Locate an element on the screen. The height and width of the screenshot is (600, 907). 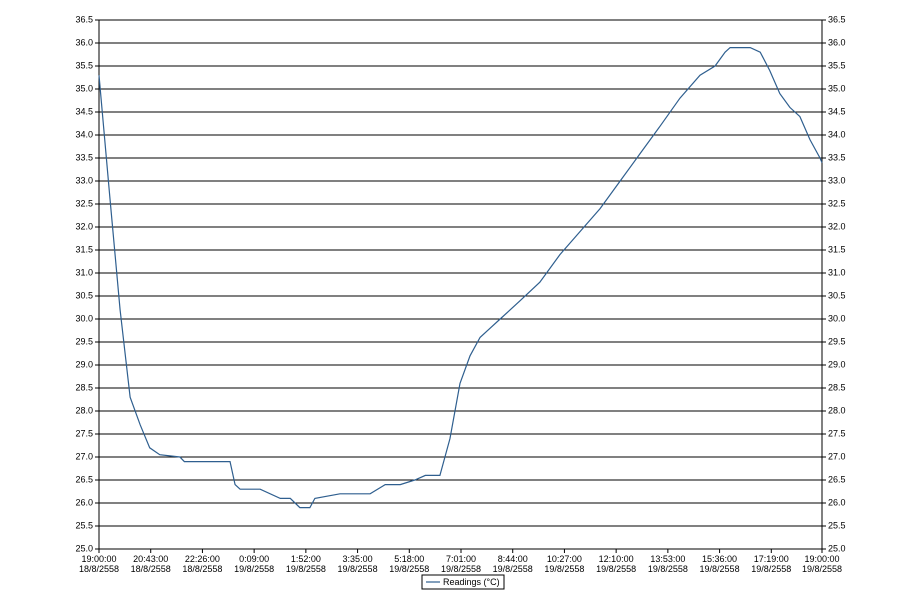
y-tick-label: 30.0 is located at coordinates (84, 318).